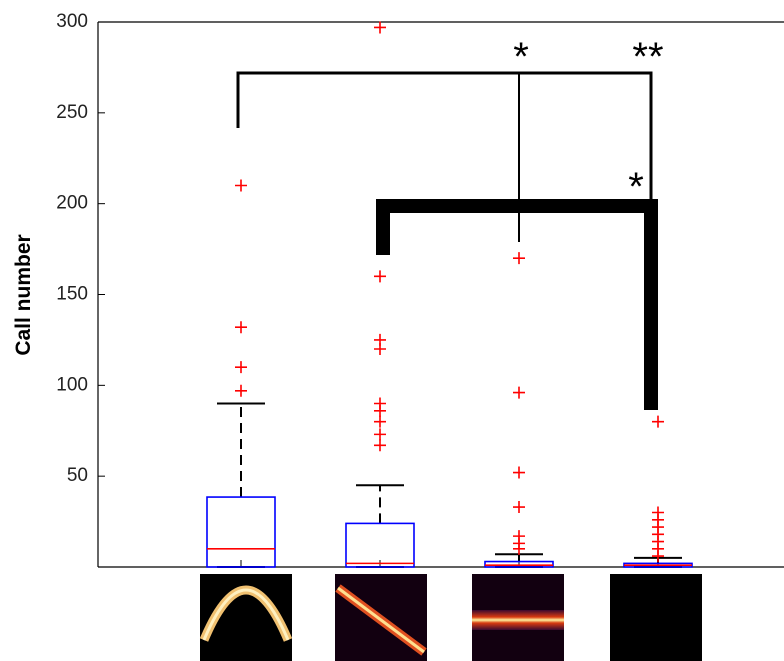 The height and width of the screenshot is (661, 784). I want to click on y-tick-label: 250, so click(72, 112).